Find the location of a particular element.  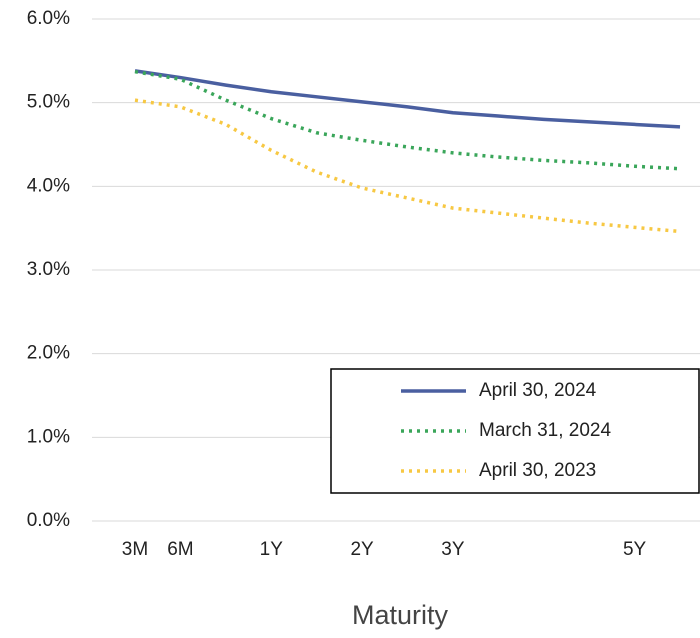

y-tick-label: 0.0% is located at coordinates (48, 520).